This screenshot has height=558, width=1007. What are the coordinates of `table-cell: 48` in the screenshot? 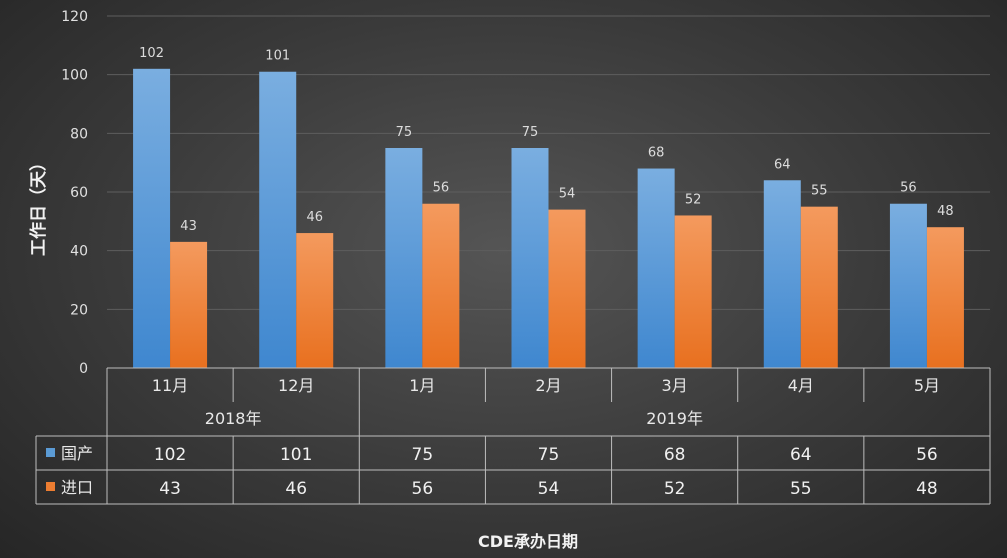 It's located at (927, 489).